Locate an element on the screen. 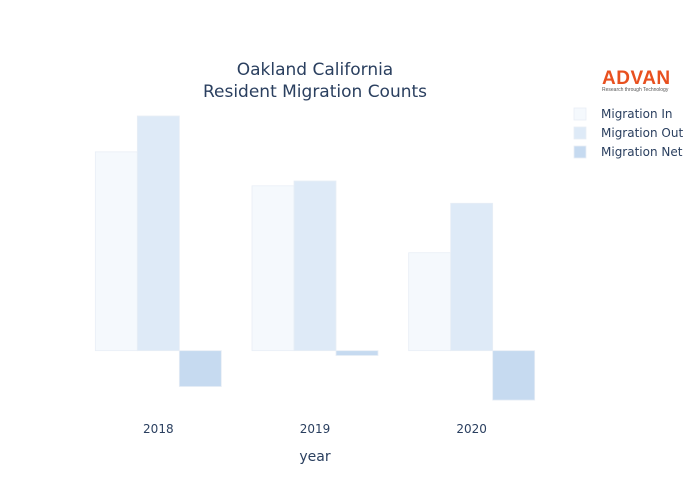  bar-migration-in-2018 is located at coordinates (116, 251).